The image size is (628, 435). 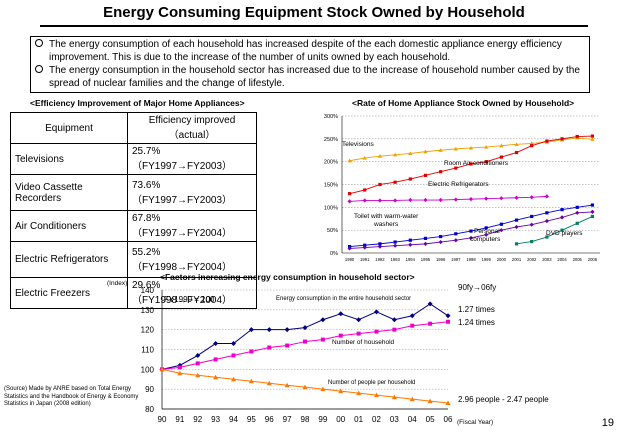 I want to click on series-label: computers, so click(x=485, y=239).